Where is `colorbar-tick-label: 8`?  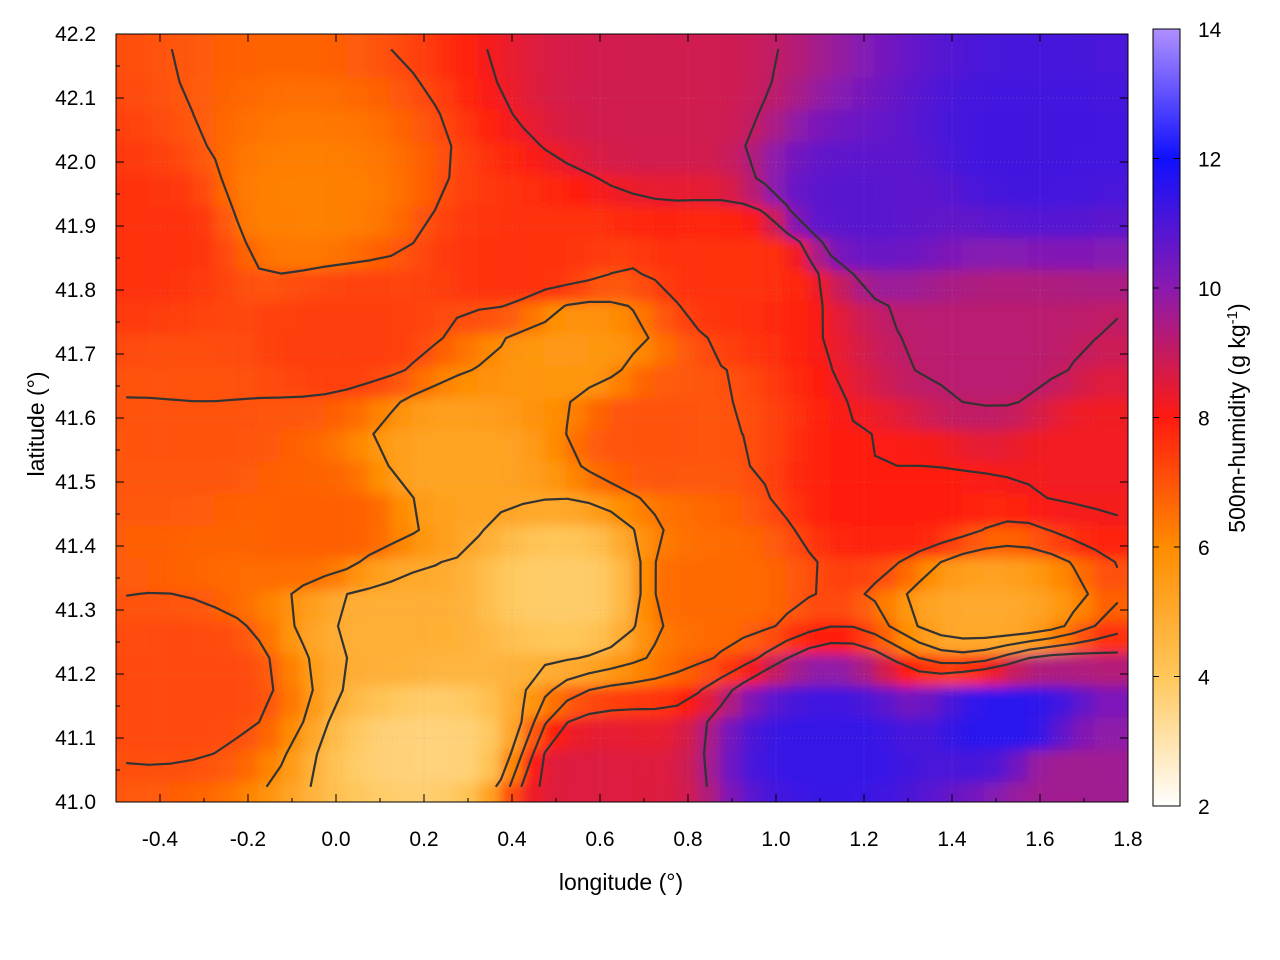 colorbar-tick-label: 8 is located at coordinates (1204, 419).